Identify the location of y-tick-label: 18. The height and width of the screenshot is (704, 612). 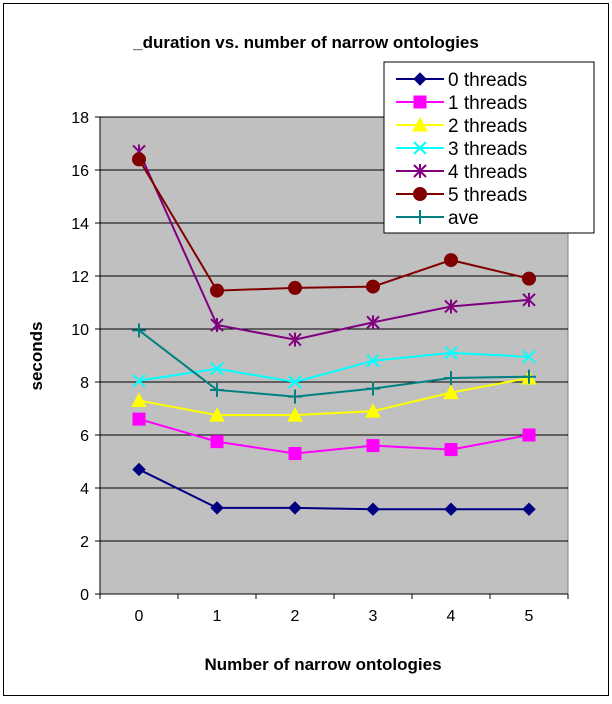
(80, 118).